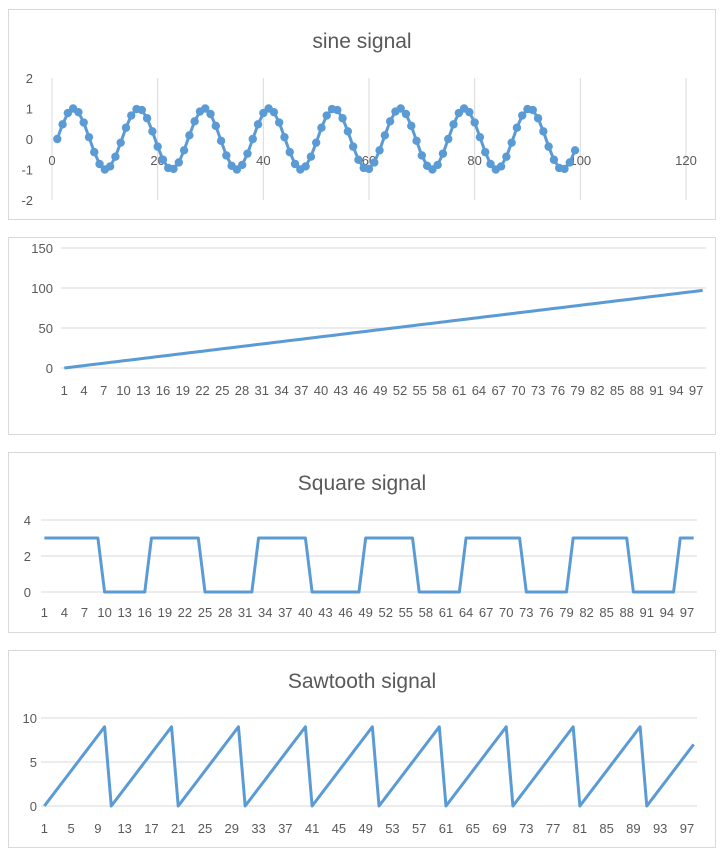  I want to click on x-tick-label: 52, so click(386, 612).